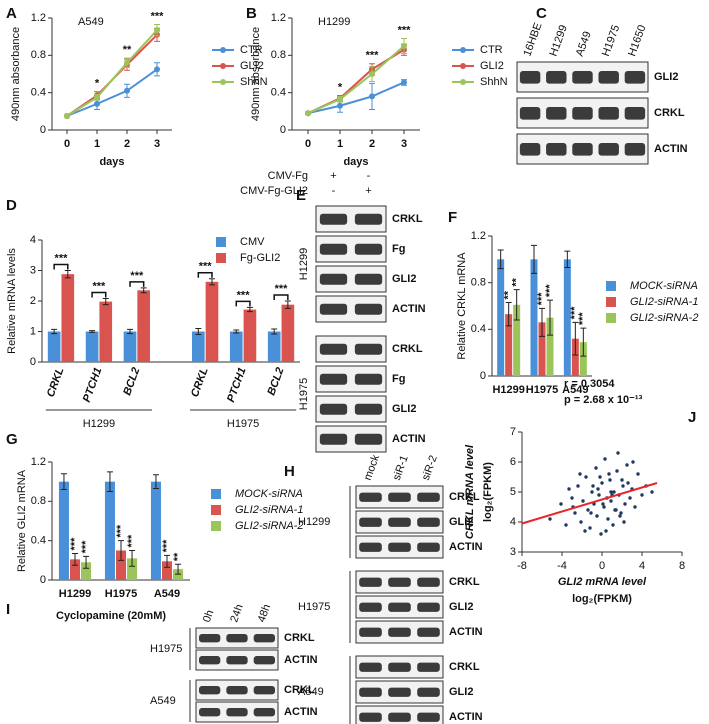 Image resolution: width=709 pixels, height=724 pixels. Describe the element at coordinates (452, 217) in the screenshot. I see `panel-letter: F` at that location.